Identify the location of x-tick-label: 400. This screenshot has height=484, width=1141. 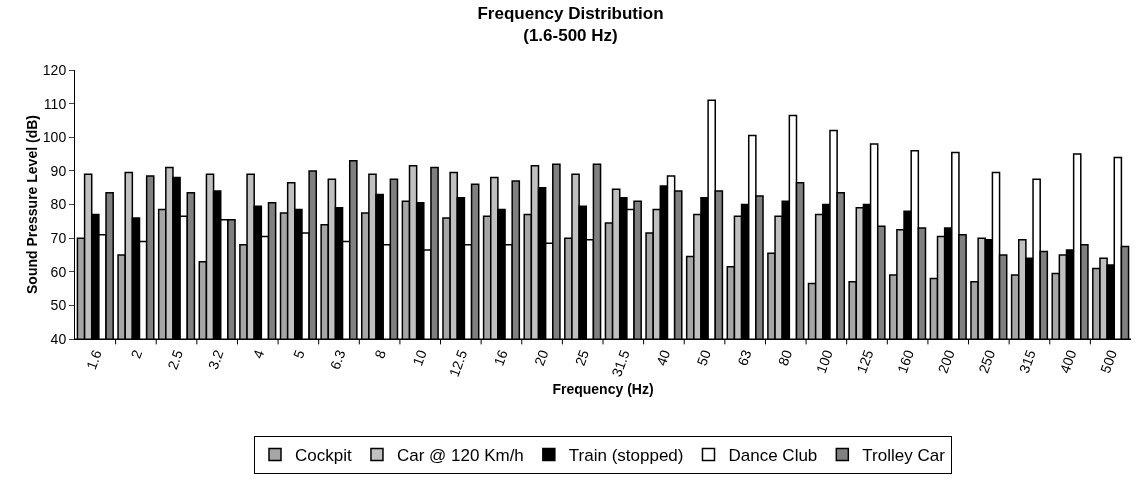
(1068, 361).